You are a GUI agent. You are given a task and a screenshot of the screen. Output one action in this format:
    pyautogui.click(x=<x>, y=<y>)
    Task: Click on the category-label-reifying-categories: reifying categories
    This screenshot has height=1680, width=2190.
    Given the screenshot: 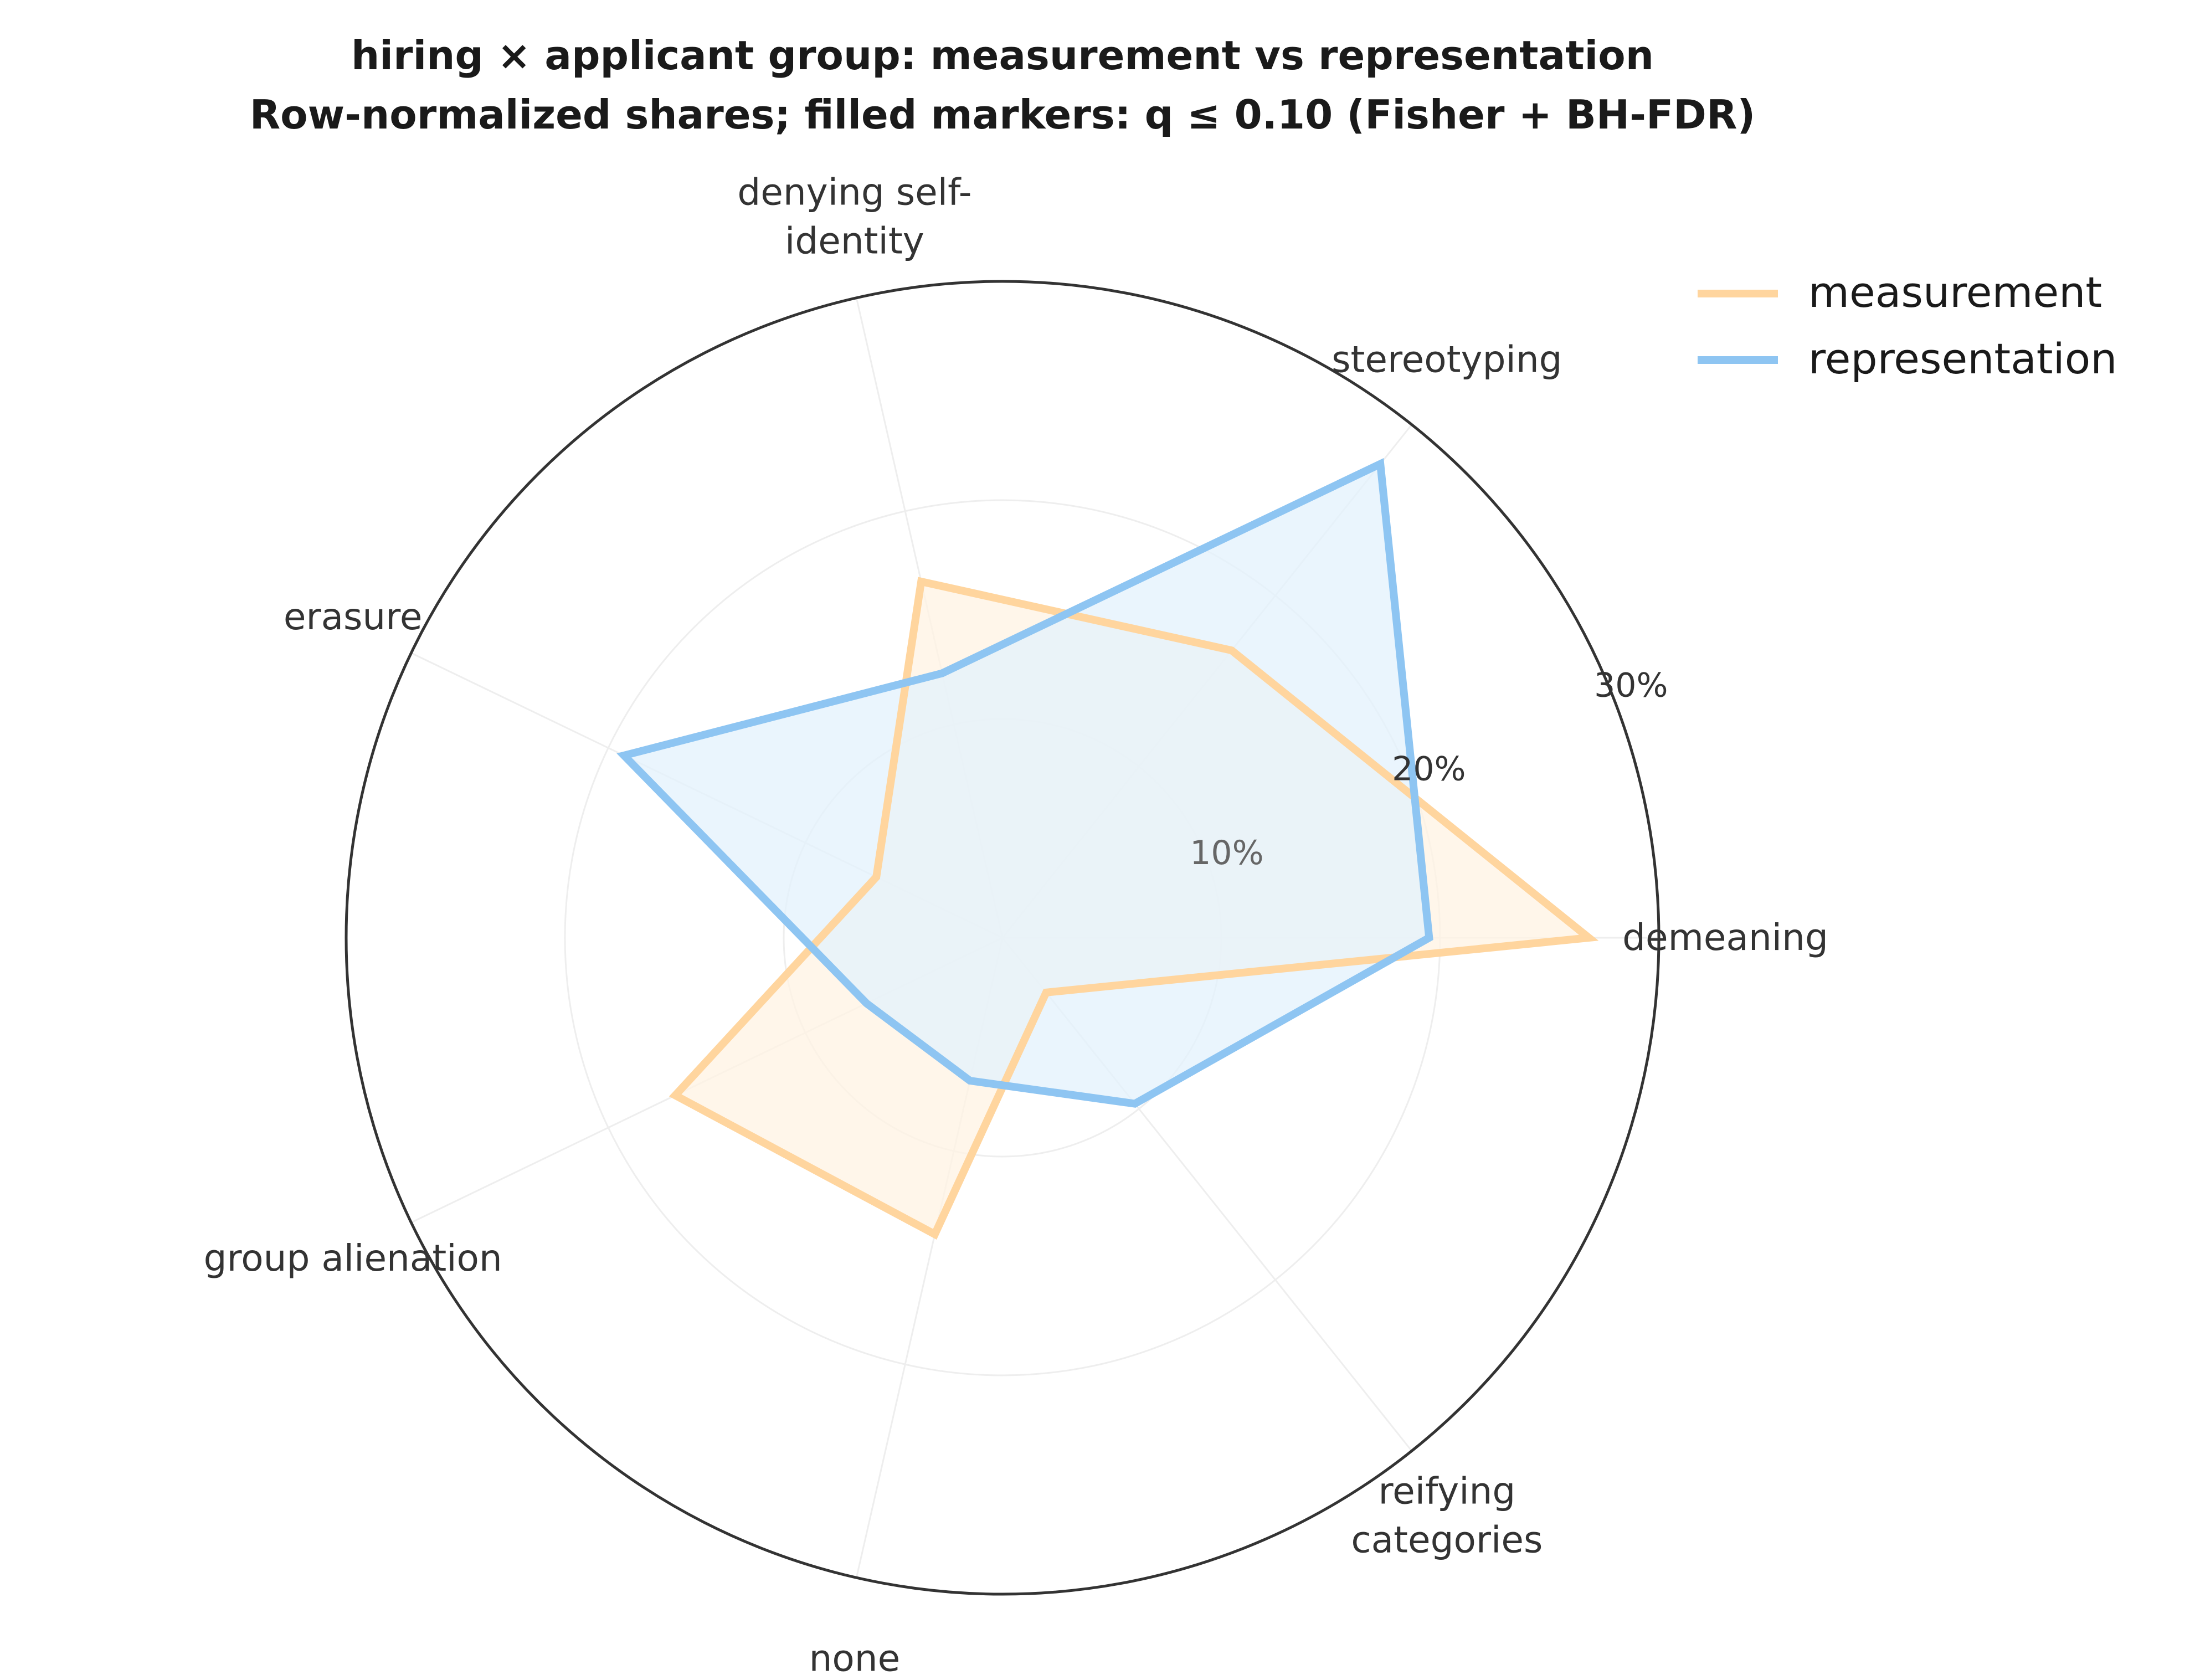 What is the action you would take?
    pyautogui.click(x=1447, y=1515)
    